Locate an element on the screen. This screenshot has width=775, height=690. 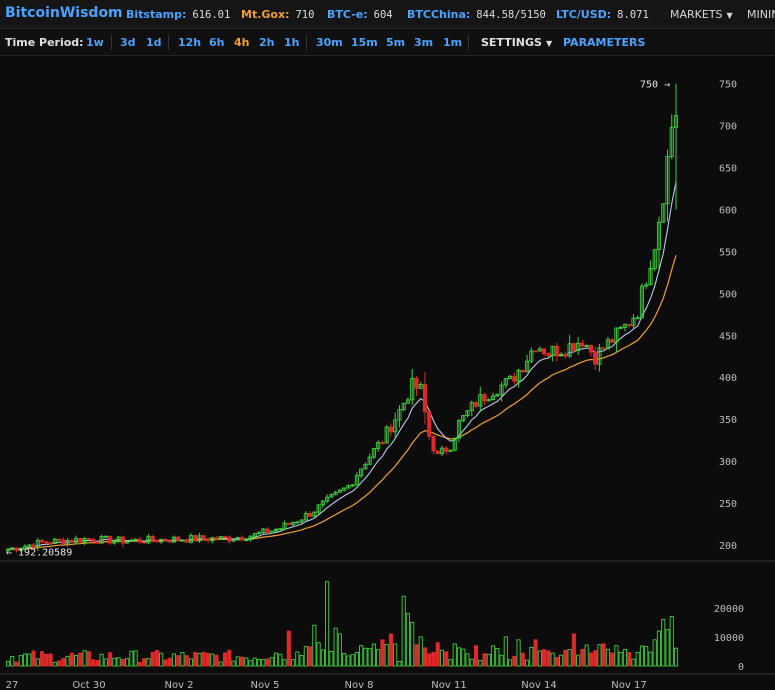
chevron-down-icon: ▼ is located at coordinates (729, 15).